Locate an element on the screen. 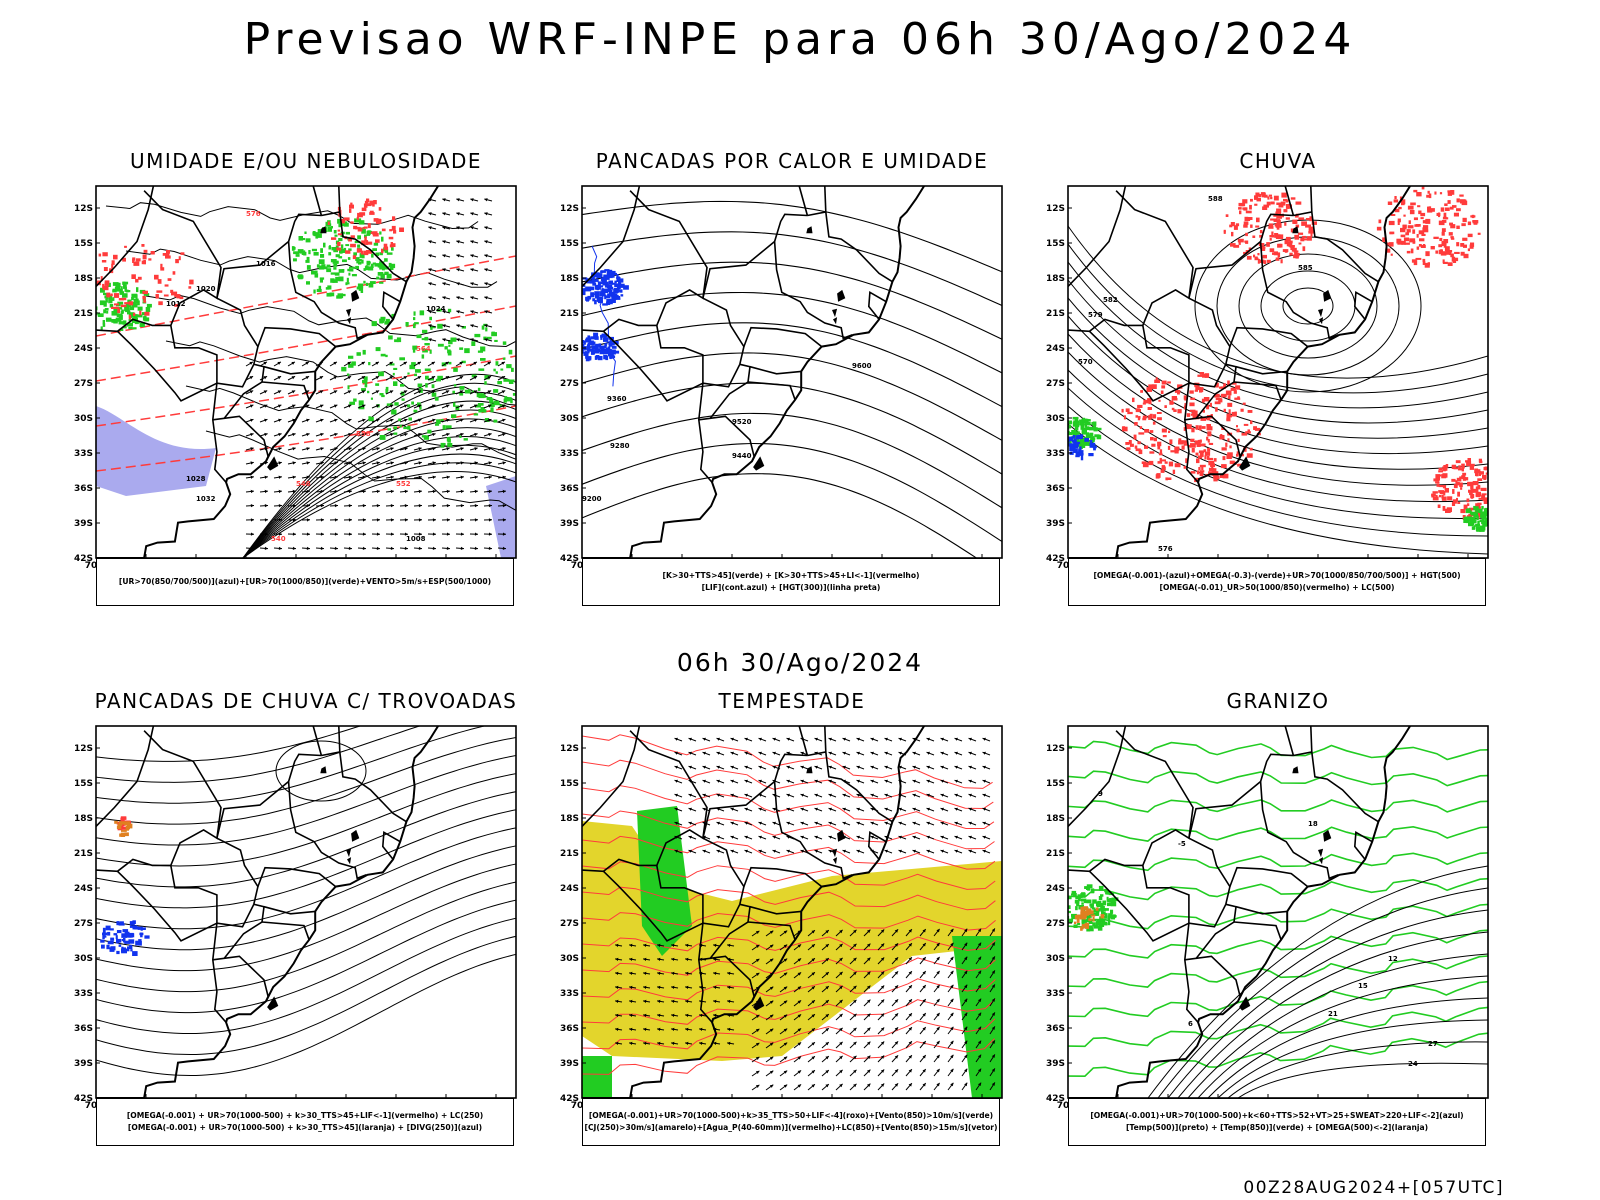 This screenshot has height=1200, width=1600. contour-label: 1024 is located at coordinates (436, 309).